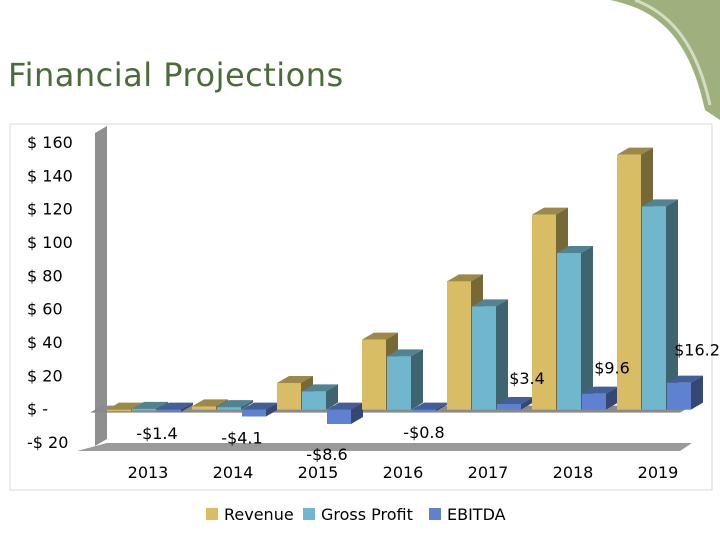  What do you see at coordinates (45, 342) in the screenshot?
I see `y-tick-label: $ 40` at bounding box center [45, 342].